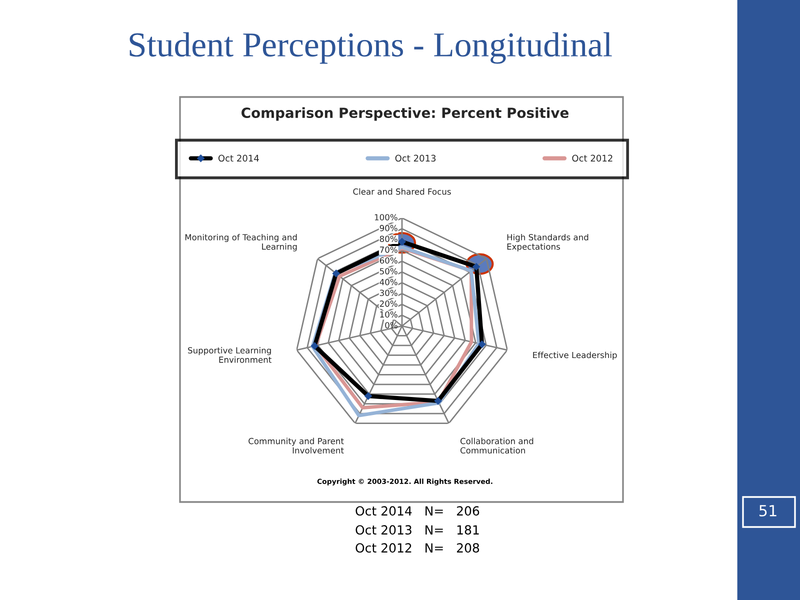 The width and height of the screenshot is (800, 600). Describe the element at coordinates (371, 48) in the screenshot. I see `chart-title: Student Perceptions - Longitudinal` at that location.